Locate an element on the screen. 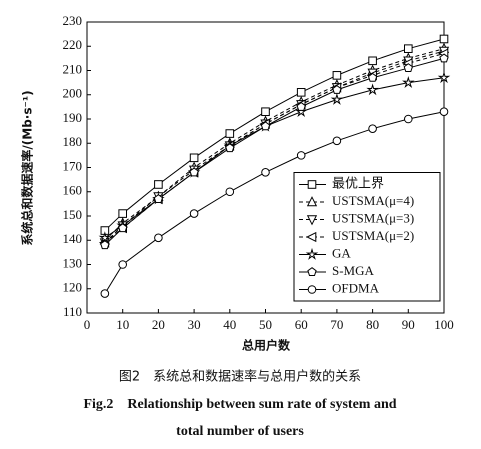  x-tick-label: 70 is located at coordinates (336, 324).